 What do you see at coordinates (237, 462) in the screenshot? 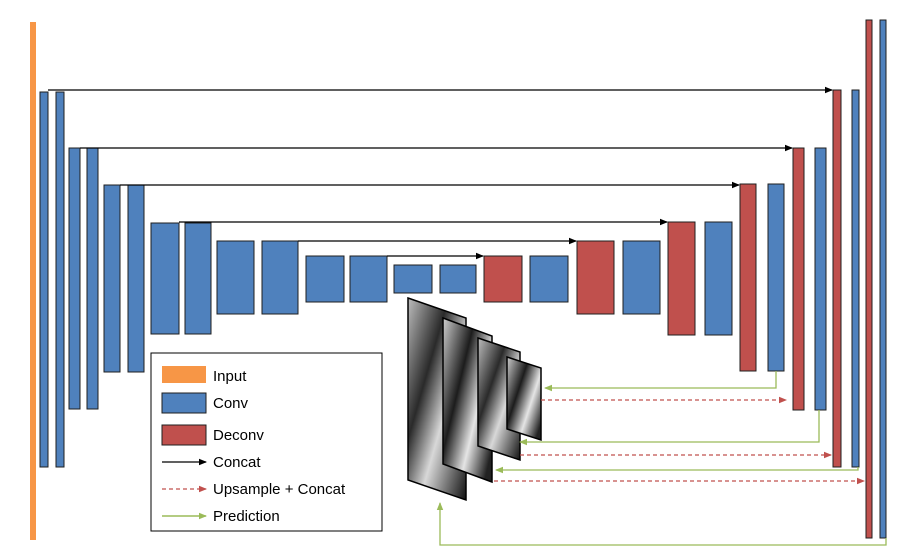
I see `legend-label-concat: Concat` at bounding box center [237, 462].